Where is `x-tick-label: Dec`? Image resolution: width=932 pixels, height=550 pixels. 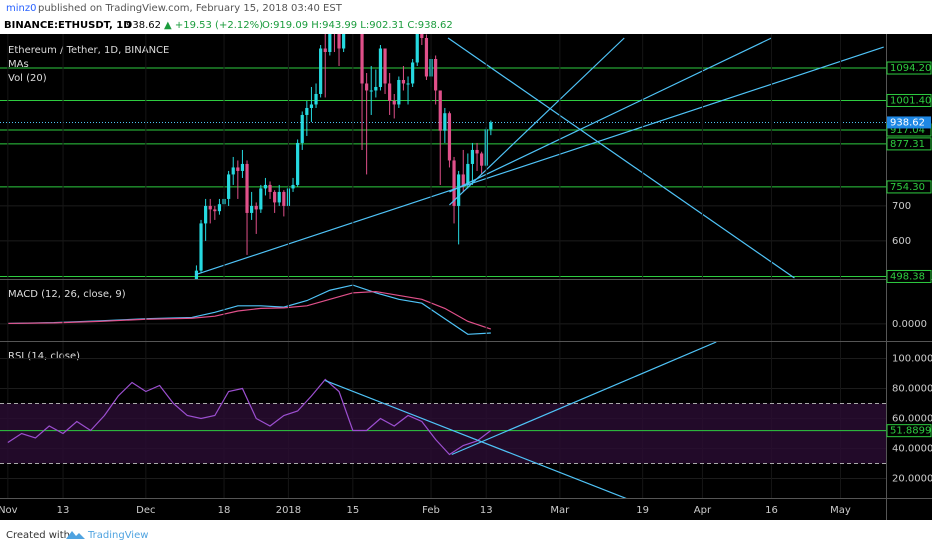 x-tick-label: Dec is located at coordinates (145, 510).